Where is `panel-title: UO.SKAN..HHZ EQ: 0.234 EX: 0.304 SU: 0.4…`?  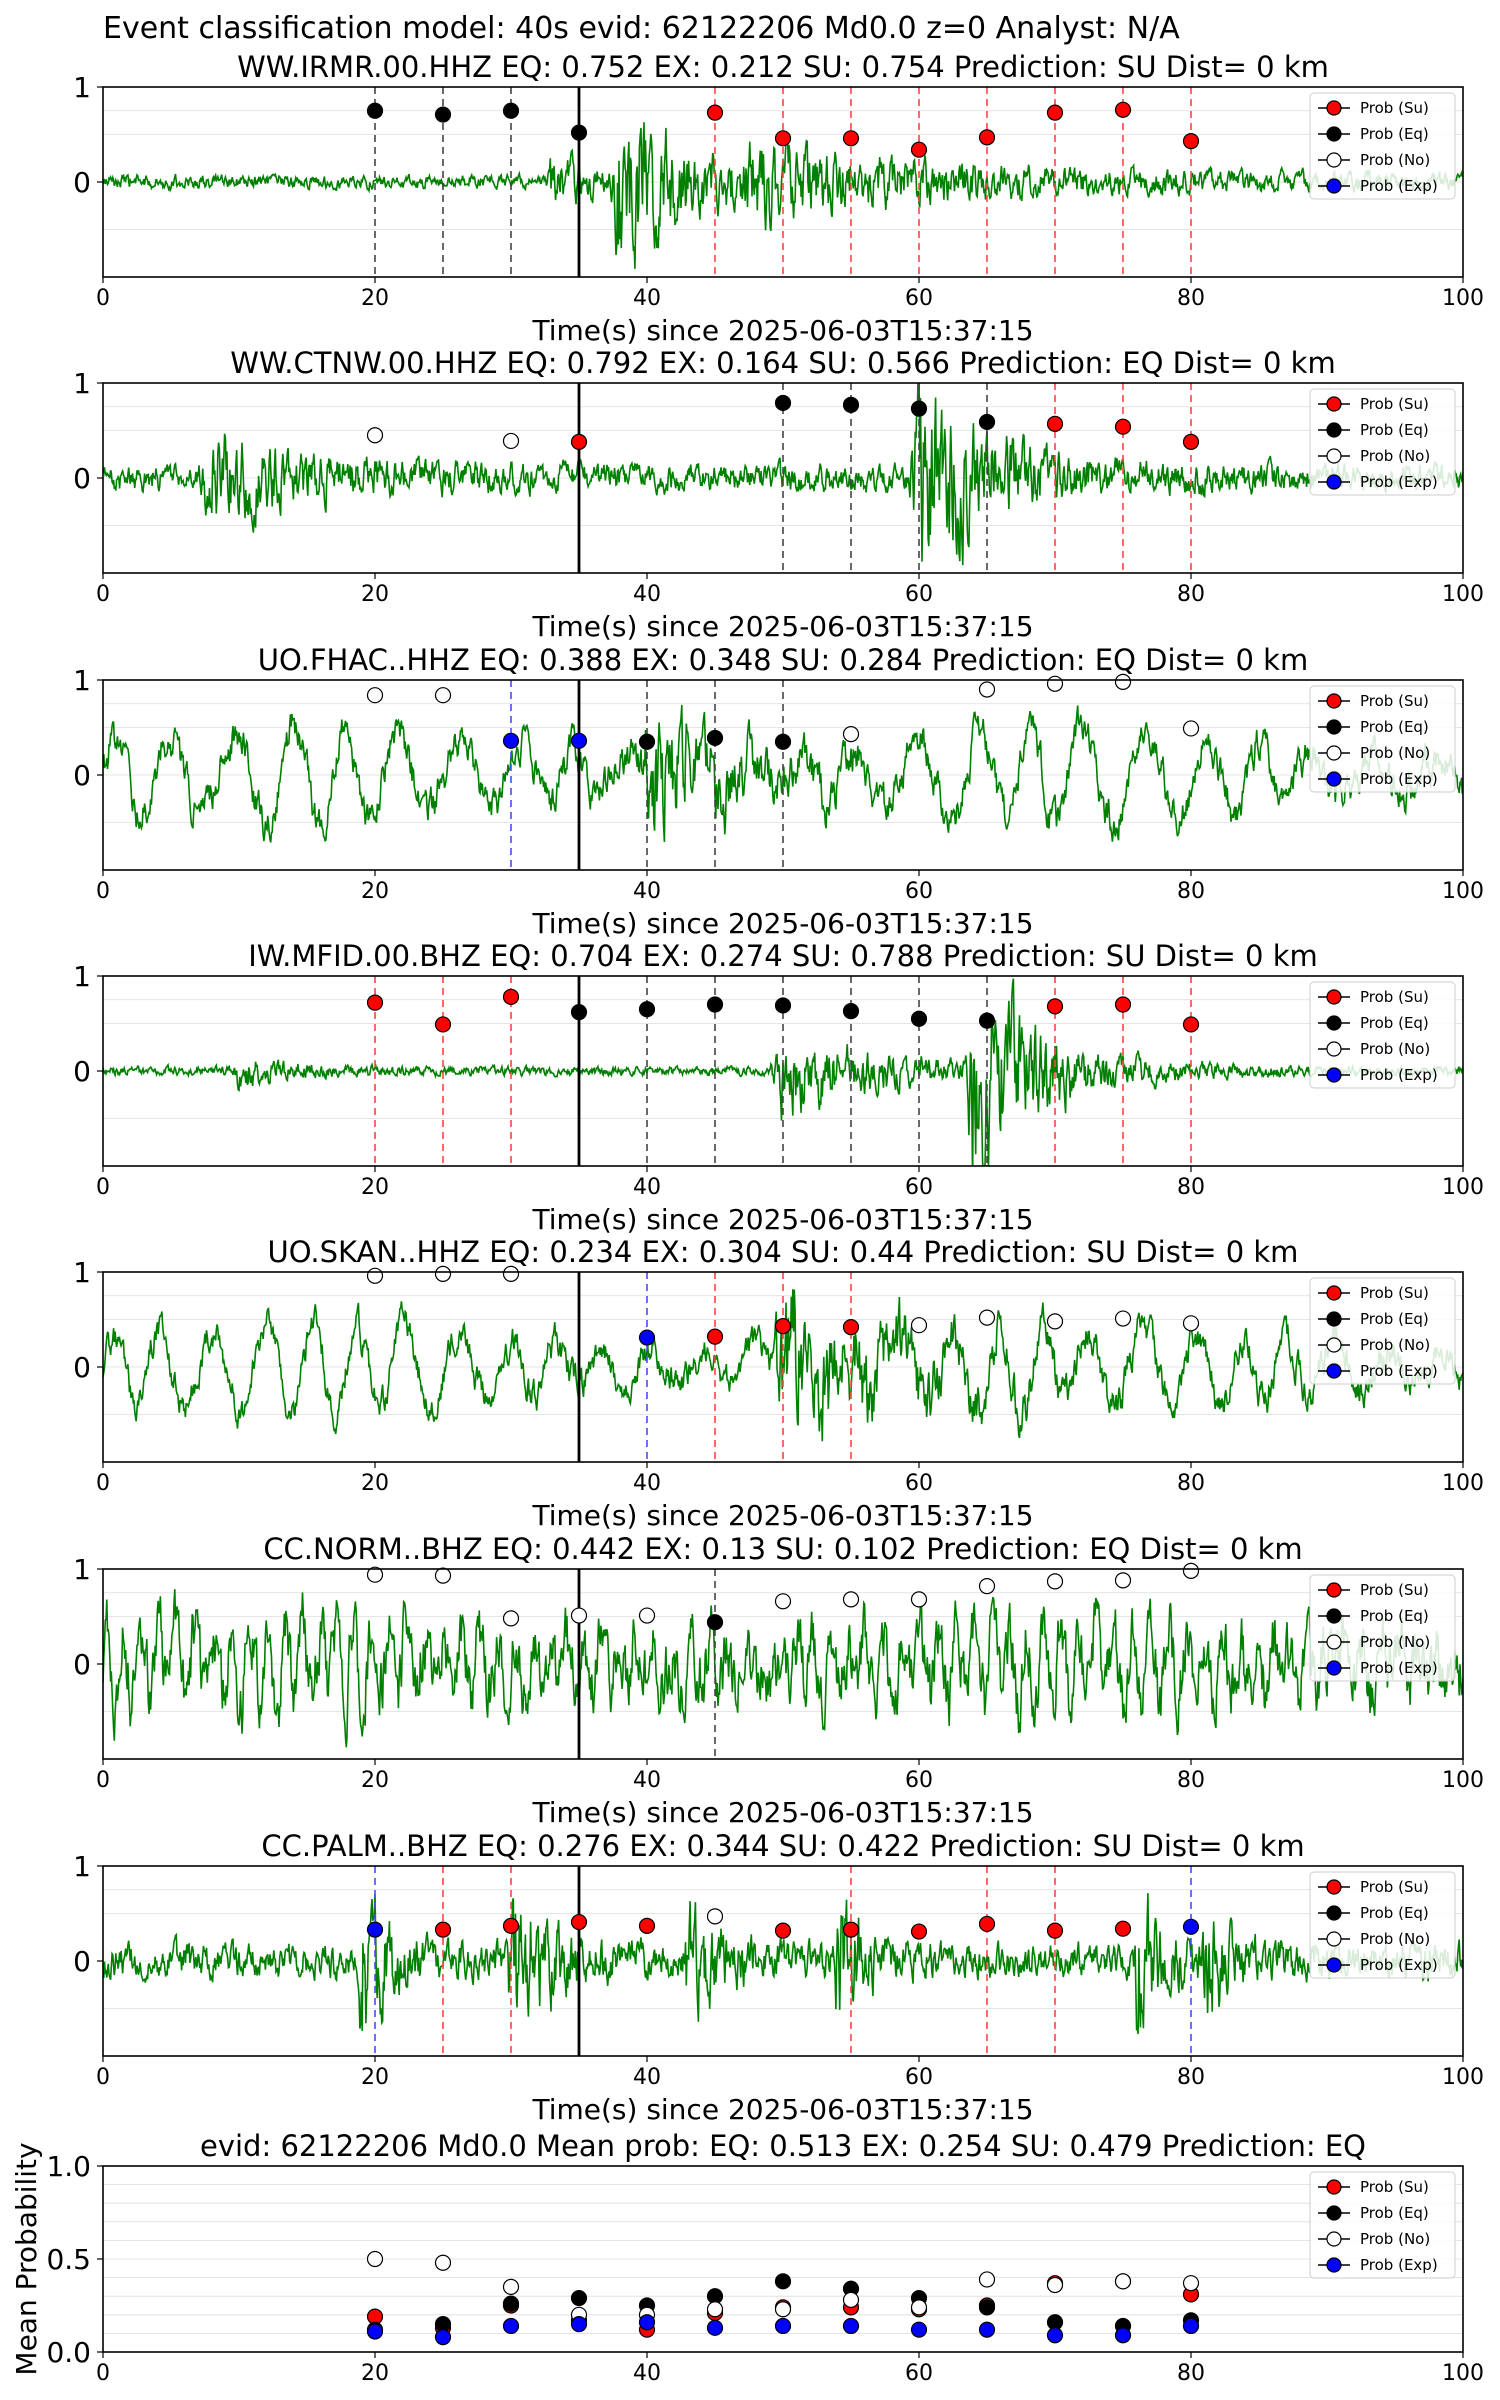
panel-title: UO.SKAN..HHZ EQ: 0.234 EX: 0.304 SU: 0.4… is located at coordinates (783, 1252).